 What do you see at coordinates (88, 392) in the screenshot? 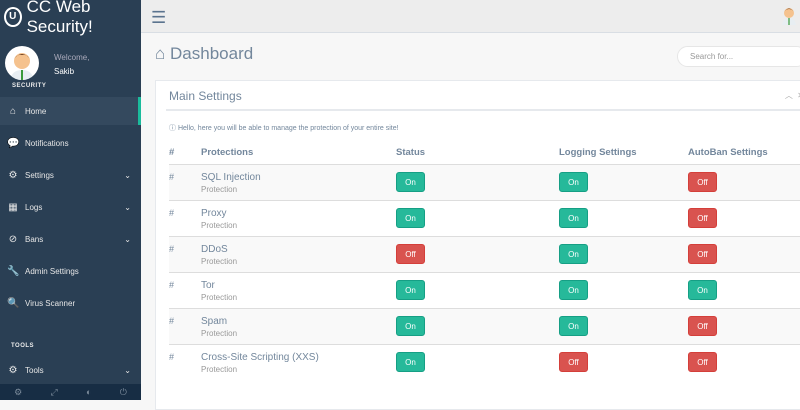
I see `lock-icon: ◐` at bounding box center [88, 392].